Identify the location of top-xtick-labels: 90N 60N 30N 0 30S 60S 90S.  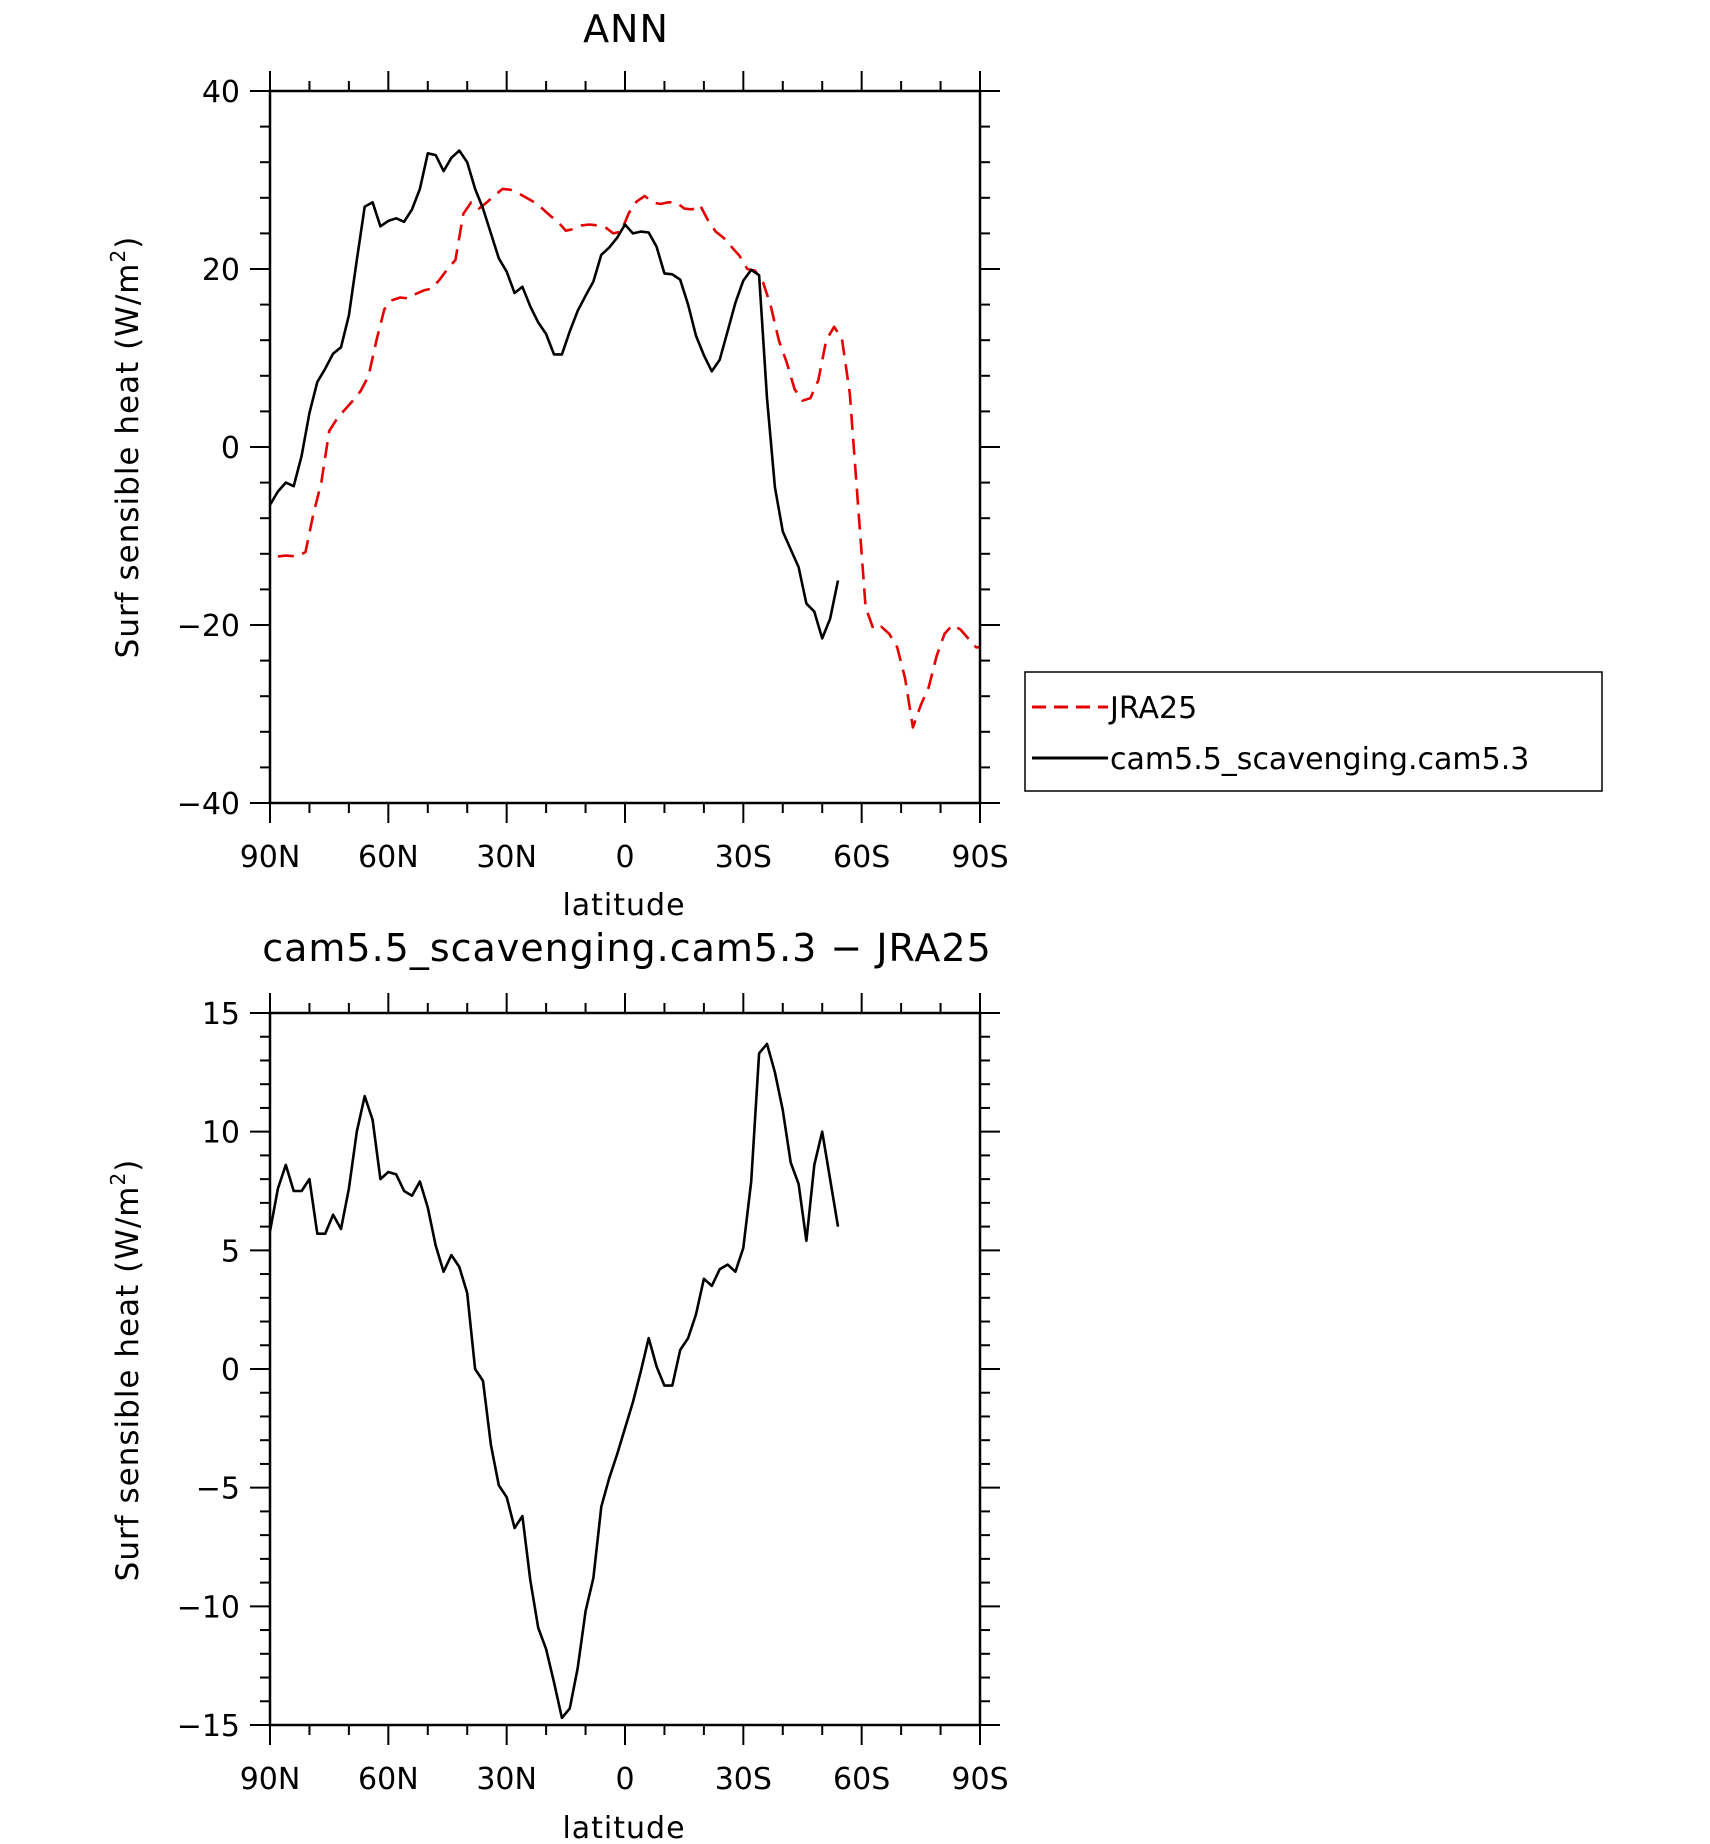
(624, 857).